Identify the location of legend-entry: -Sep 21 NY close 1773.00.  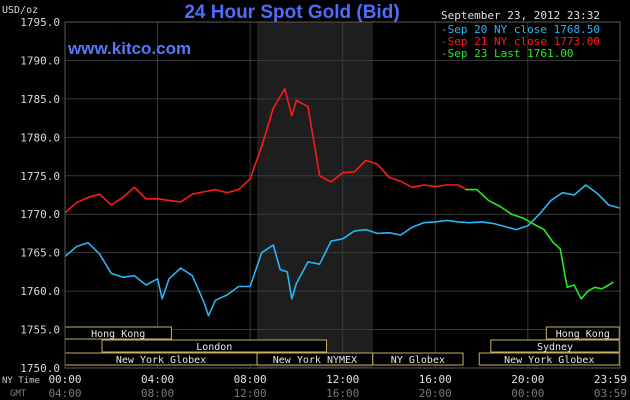
(520, 41).